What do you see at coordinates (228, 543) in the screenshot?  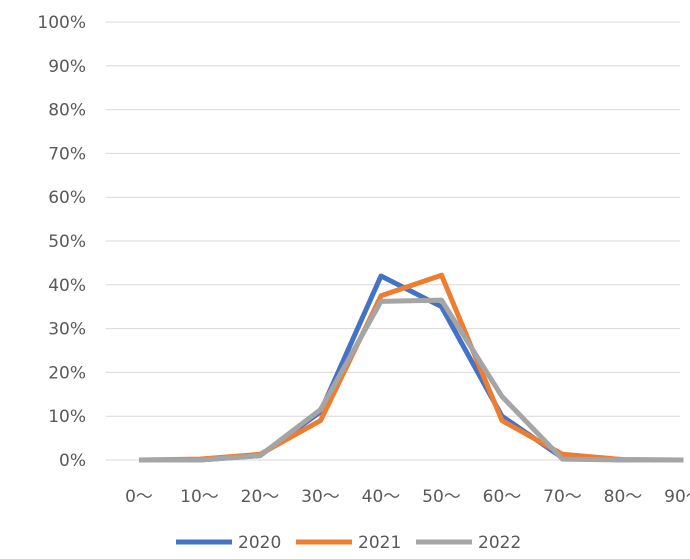 I see `legend-item-2020: 2020` at bounding box center [228, 543].